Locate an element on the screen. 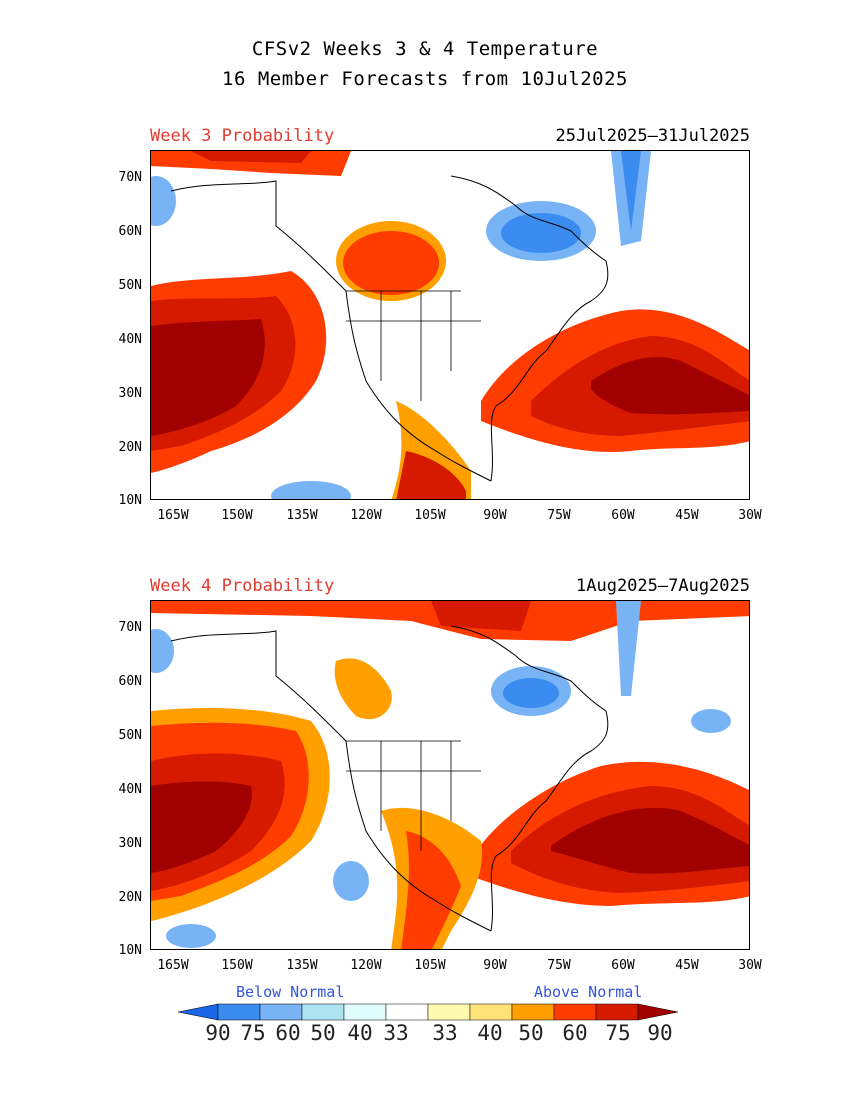 This screenshot has width=850, height=1100. week4-dates: 1Aug2025–7Aug2025 is located at coordinates (663, 586).